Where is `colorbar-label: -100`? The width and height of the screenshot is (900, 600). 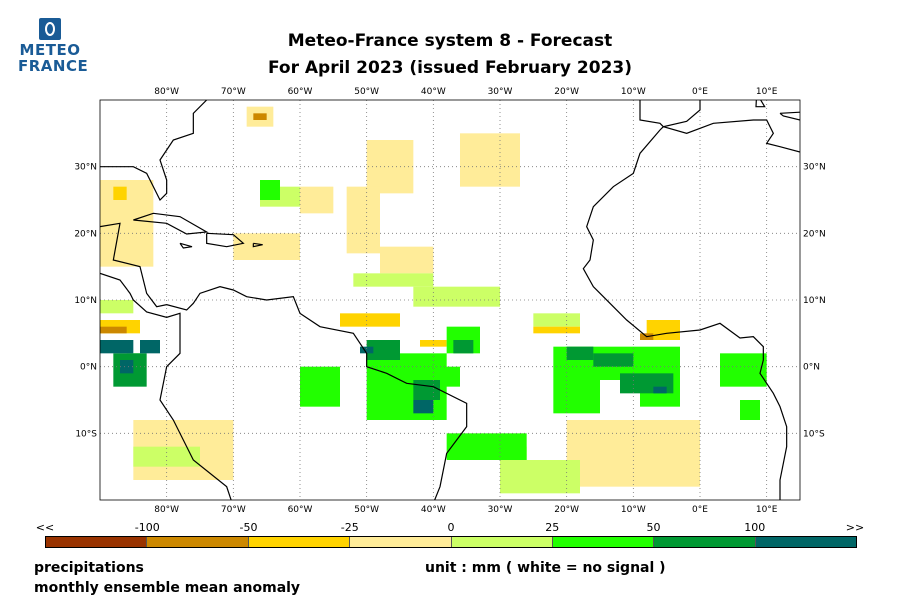
colorbar-label: -100 is located at coordinates (147, 527).